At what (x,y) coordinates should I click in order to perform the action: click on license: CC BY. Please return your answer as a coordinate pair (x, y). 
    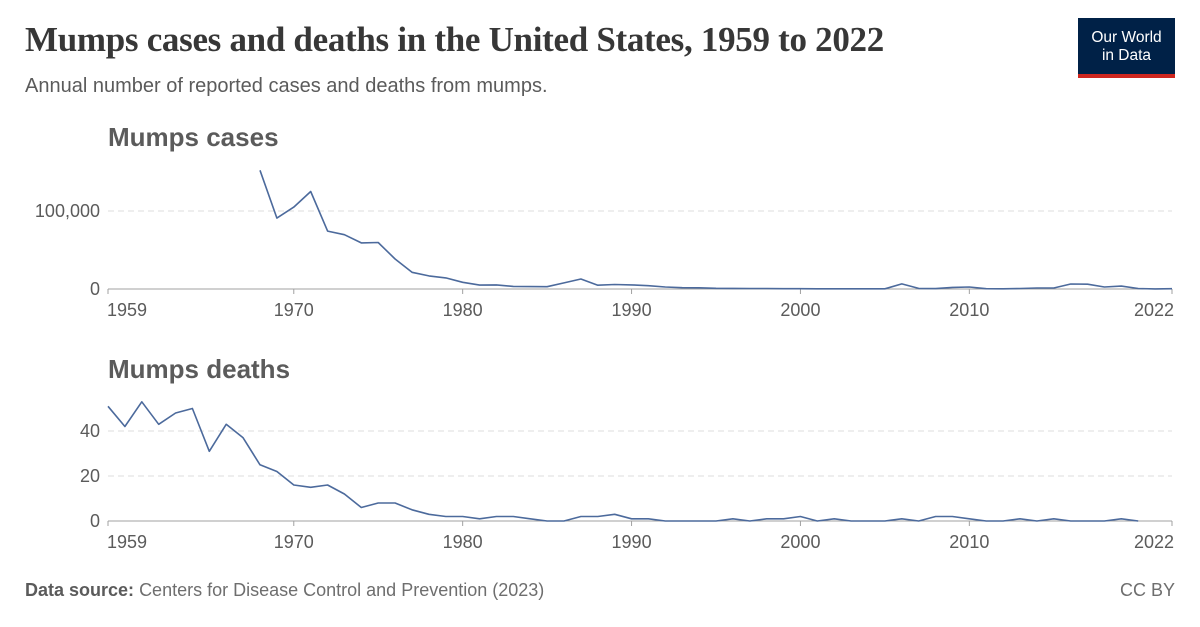
    Looking at the image, I should click on (1147, 590).